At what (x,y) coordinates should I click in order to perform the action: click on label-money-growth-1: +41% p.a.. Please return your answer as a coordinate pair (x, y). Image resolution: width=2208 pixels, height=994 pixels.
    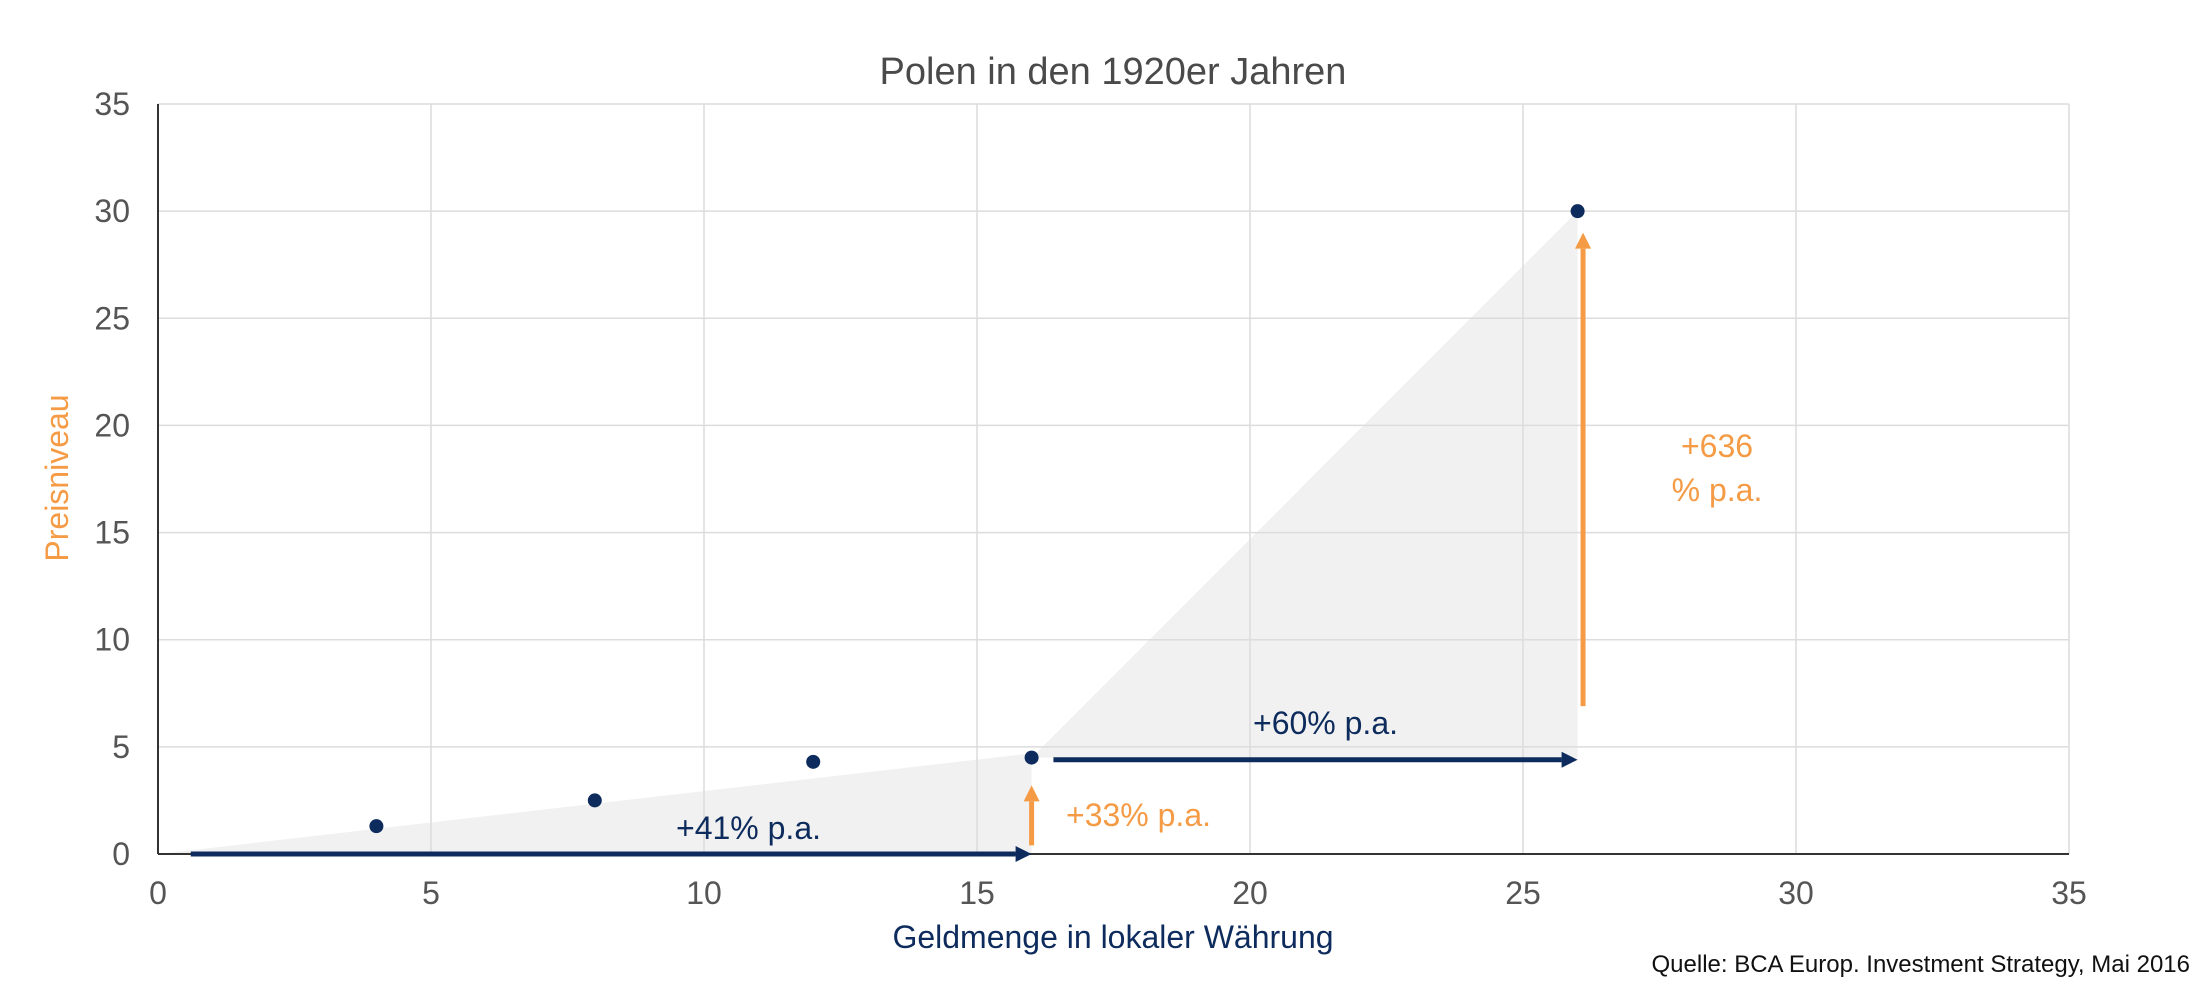
    Looking at the image, I should click on (748, 828).